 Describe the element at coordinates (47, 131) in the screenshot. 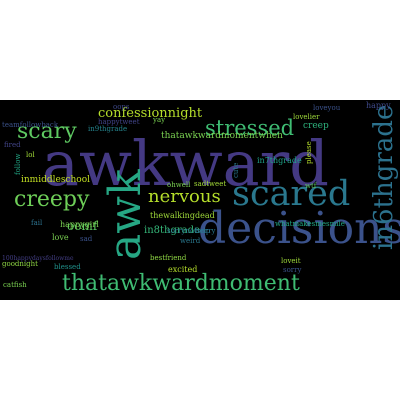

I see `word-scary: scary` at that location.